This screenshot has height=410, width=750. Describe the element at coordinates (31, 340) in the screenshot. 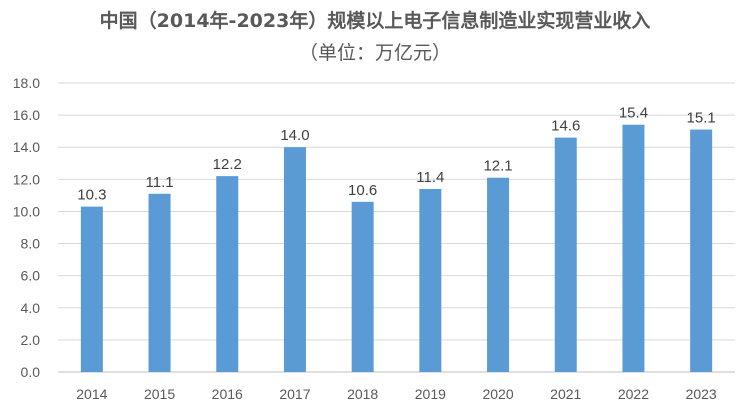

I see `y-tick-label: 2.0` at that location.